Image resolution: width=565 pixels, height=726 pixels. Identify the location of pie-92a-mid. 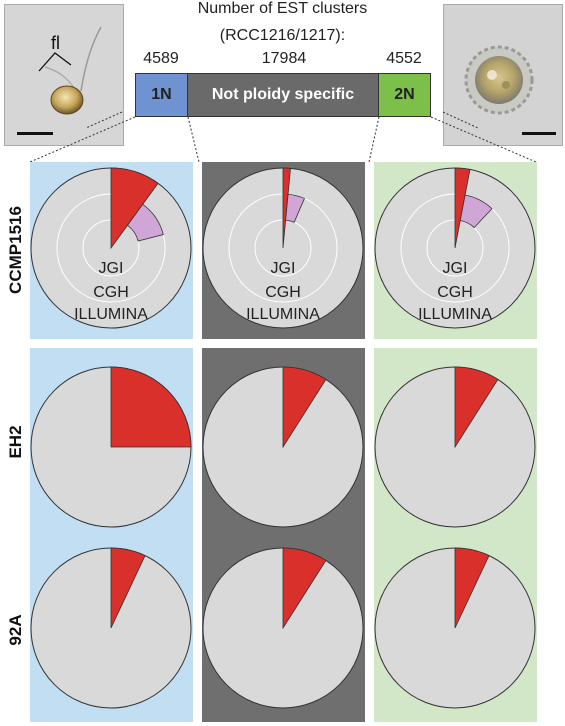
(283, 628).